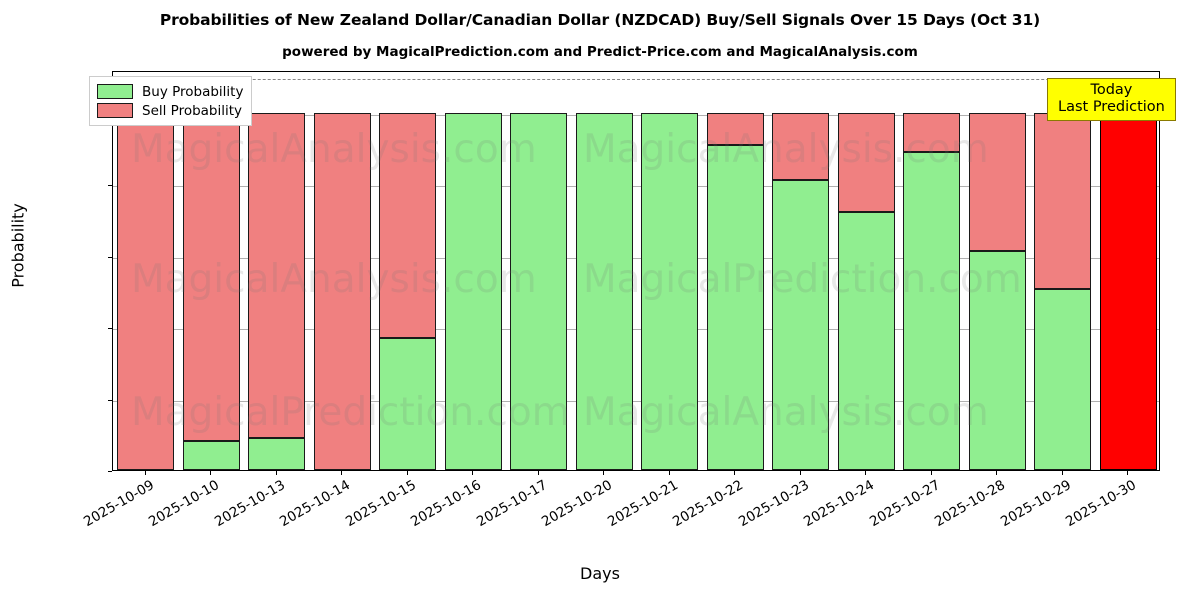 This screenshot has height=600, width=1200. Describe the element at coordinates (1128, 291) in the screenshot. I see `bar-segment-today` at that location.